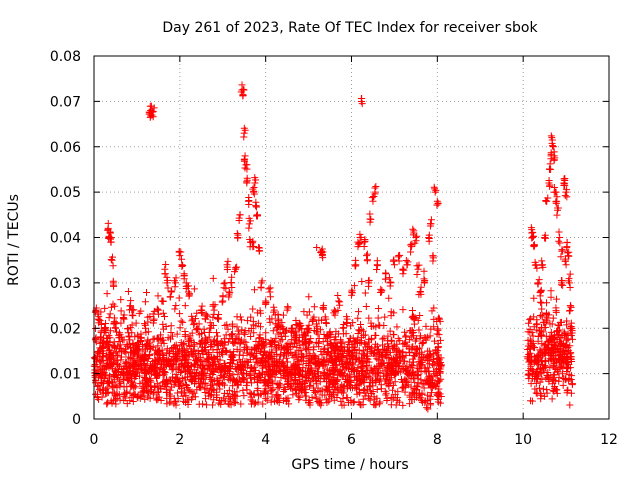  I want to click on y-tick-label: 0.03, so click(65, 284).